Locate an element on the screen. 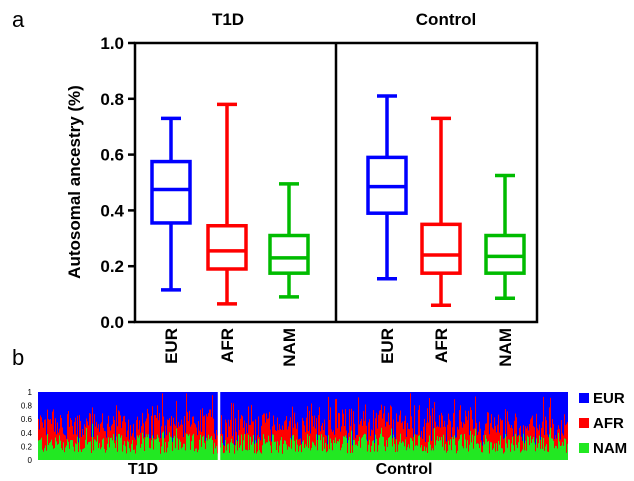  afr-bars is located at coordinates (303, 423).